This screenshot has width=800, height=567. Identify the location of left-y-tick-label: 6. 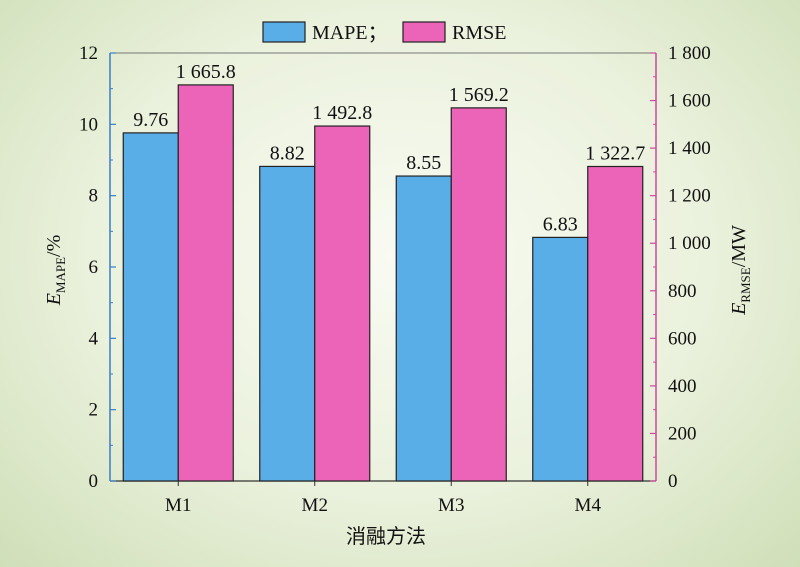
(94, 267).